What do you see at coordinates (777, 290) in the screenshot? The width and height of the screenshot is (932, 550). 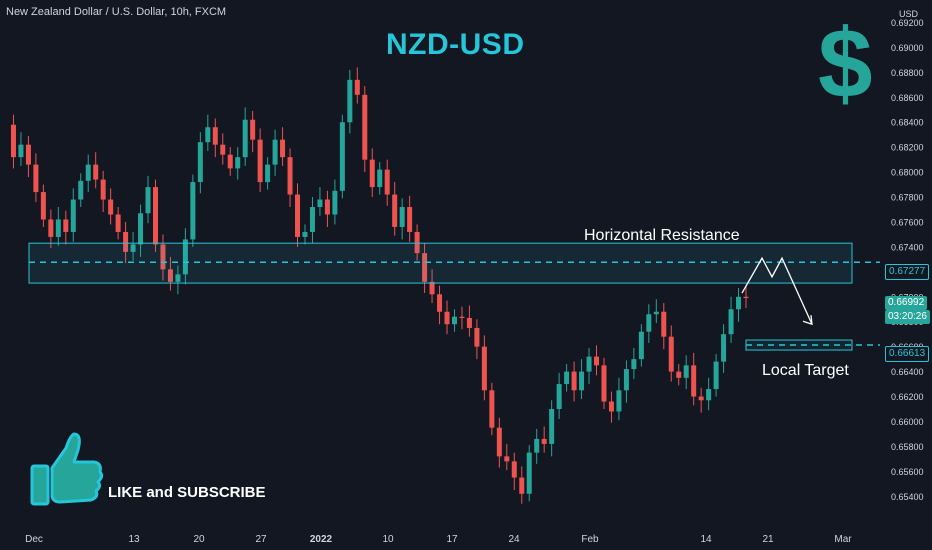 I see `projection-path` at bounding box center [777, 290].